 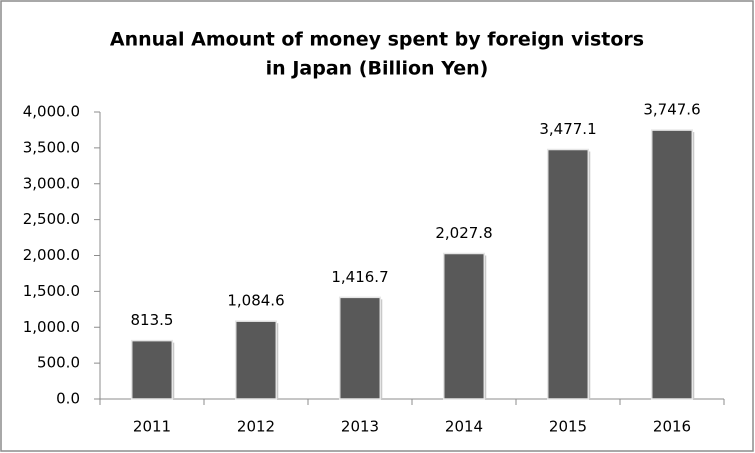 I want to click on y-tick-label: 0.0, so click(x=68, y=399).